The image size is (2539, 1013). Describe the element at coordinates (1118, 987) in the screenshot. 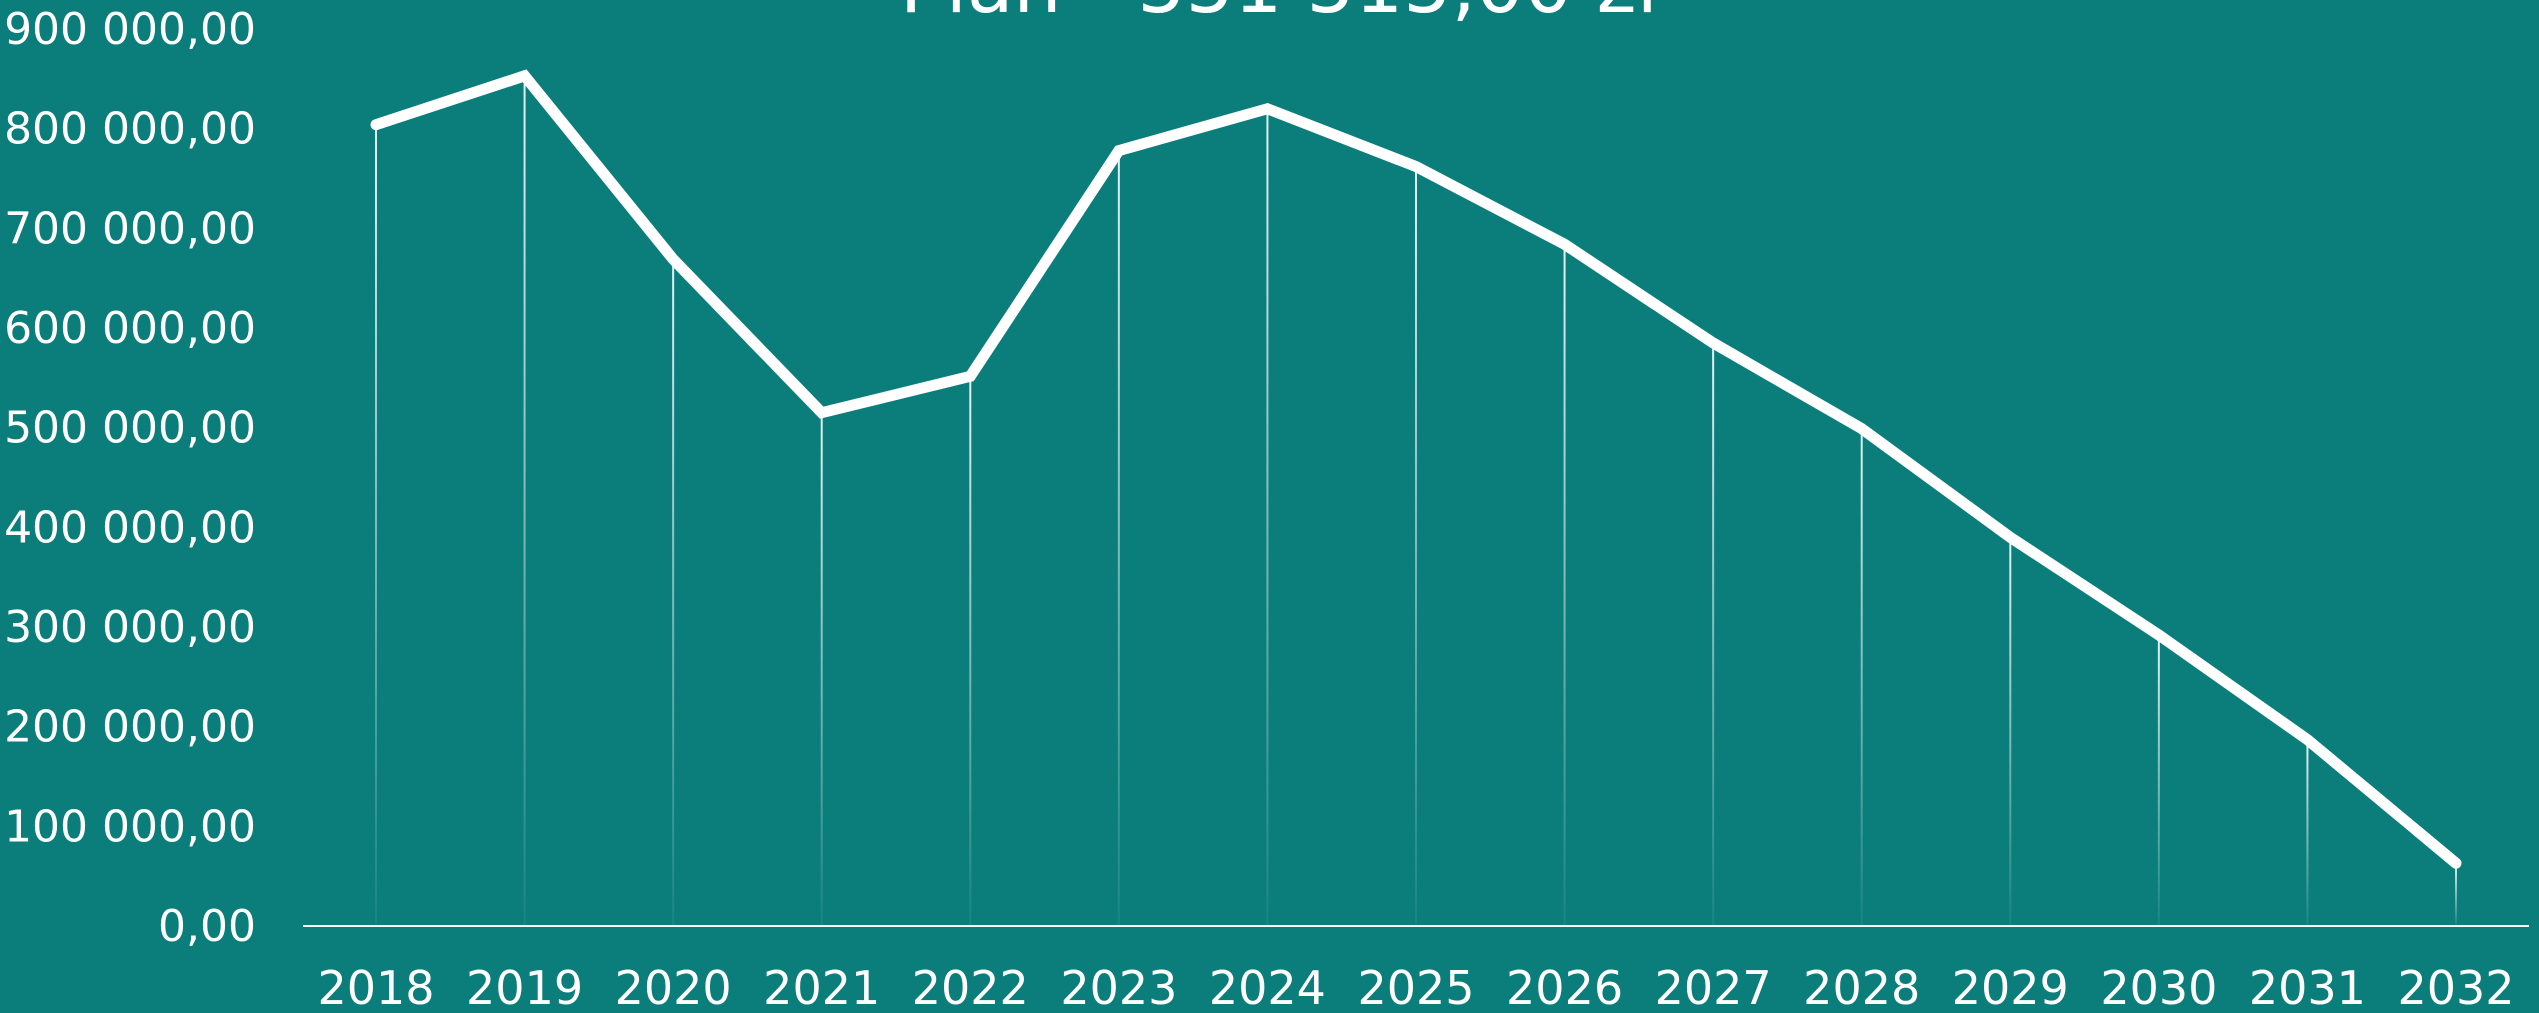

I see `x-tick-label: 2023` at that location.